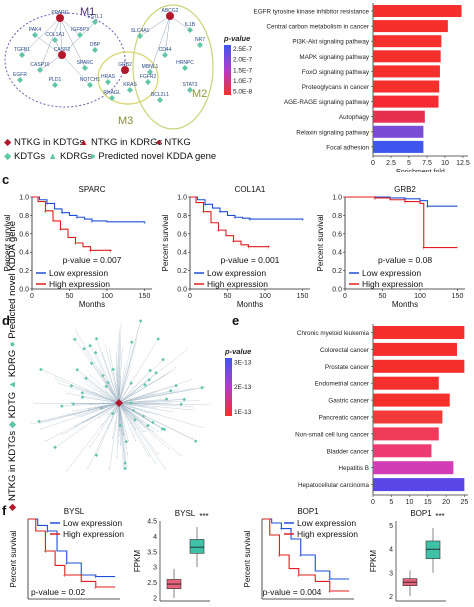 The image size is (474, 607). What do you see at coordinates (182, 290) in the screenshot?
I see `tick-label: 0.0` at bounding box center [182, 290].